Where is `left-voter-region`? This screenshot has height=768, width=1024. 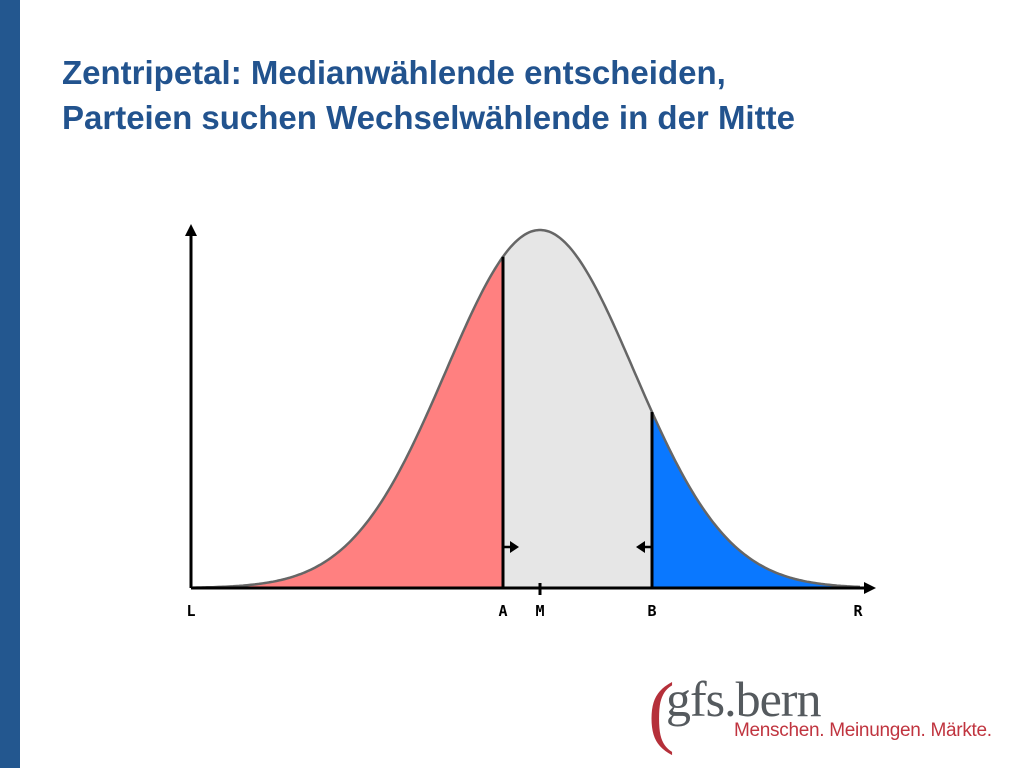
left-voter-region is located at coordinates (348, 422).